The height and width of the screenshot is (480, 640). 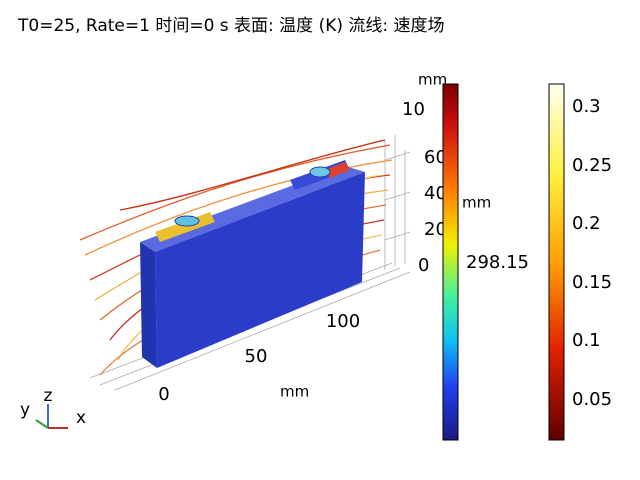 What do you see at coordinates (556, 262) in the screenshot?
I see `velocity-colorbar` at bounding box center [556, 262].